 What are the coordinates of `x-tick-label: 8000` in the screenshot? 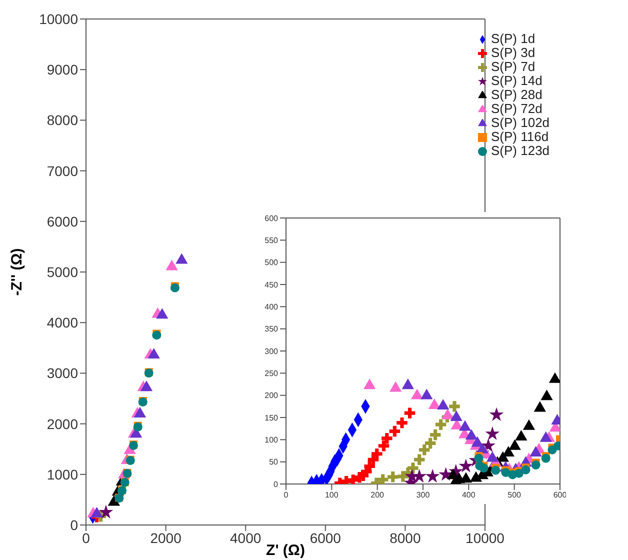 It's located at (405, 538).